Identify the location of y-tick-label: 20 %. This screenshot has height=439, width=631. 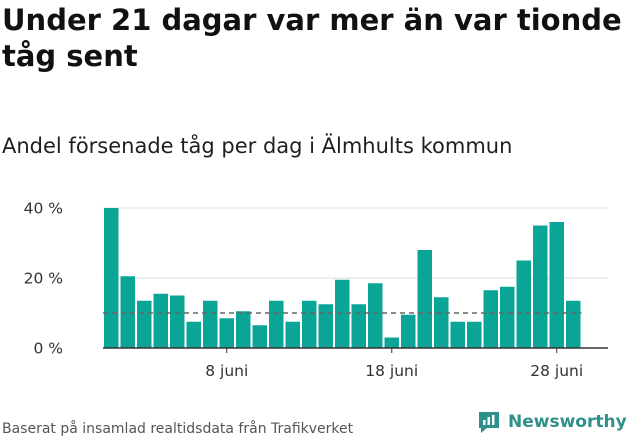
(43, 279).